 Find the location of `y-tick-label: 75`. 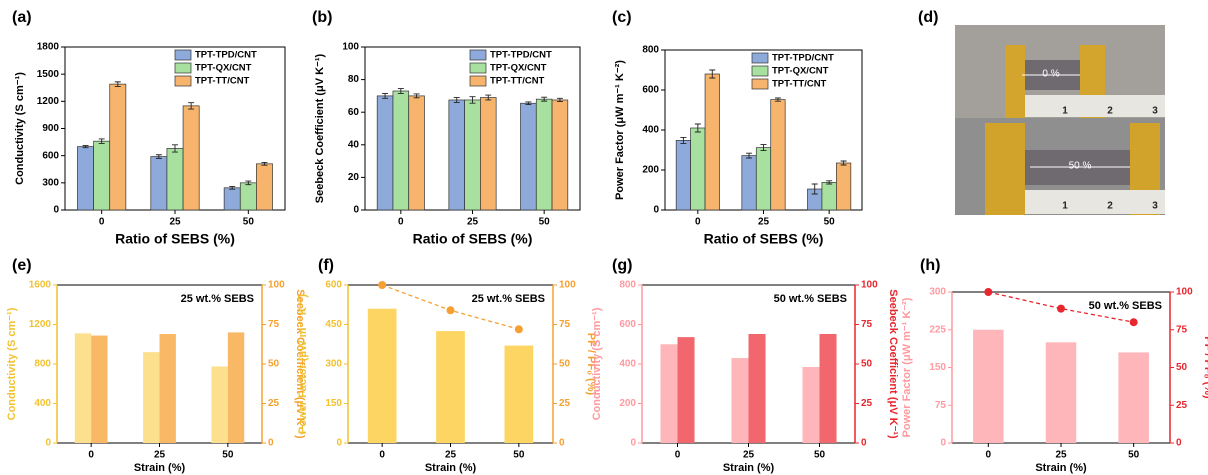

y-tick-label: 75 is located at coordinates (941, 405).